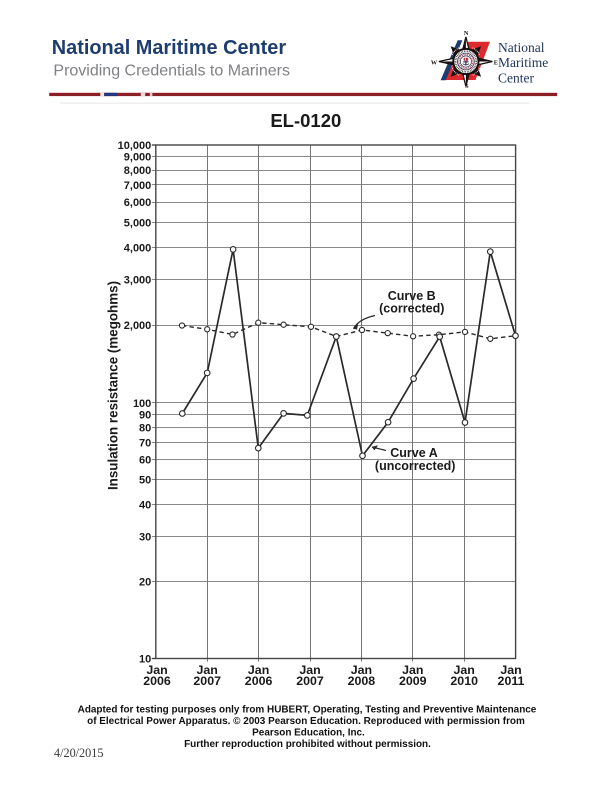 The width and height of the screenshot is (612, 792). What do you see at coordinates (145, 416) in the screenshot?
I see `svg-text: 90` at bounding box center [145, 416].